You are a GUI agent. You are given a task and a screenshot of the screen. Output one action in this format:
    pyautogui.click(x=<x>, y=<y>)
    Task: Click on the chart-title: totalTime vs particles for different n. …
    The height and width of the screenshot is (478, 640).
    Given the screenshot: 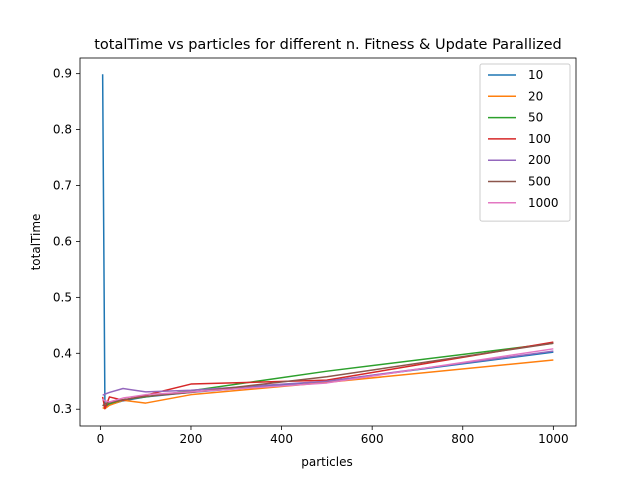 What is the action you would take?
    pyautogui.click(x=328, y=45)
    